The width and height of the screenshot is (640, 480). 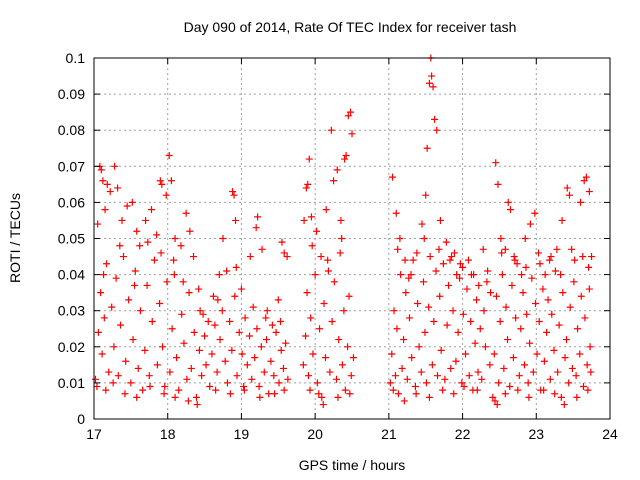 What do you see at coordinates (71, 311) in the screenshot?
I see `y-tick-label: 0.03` at bounding box center [71, 311].